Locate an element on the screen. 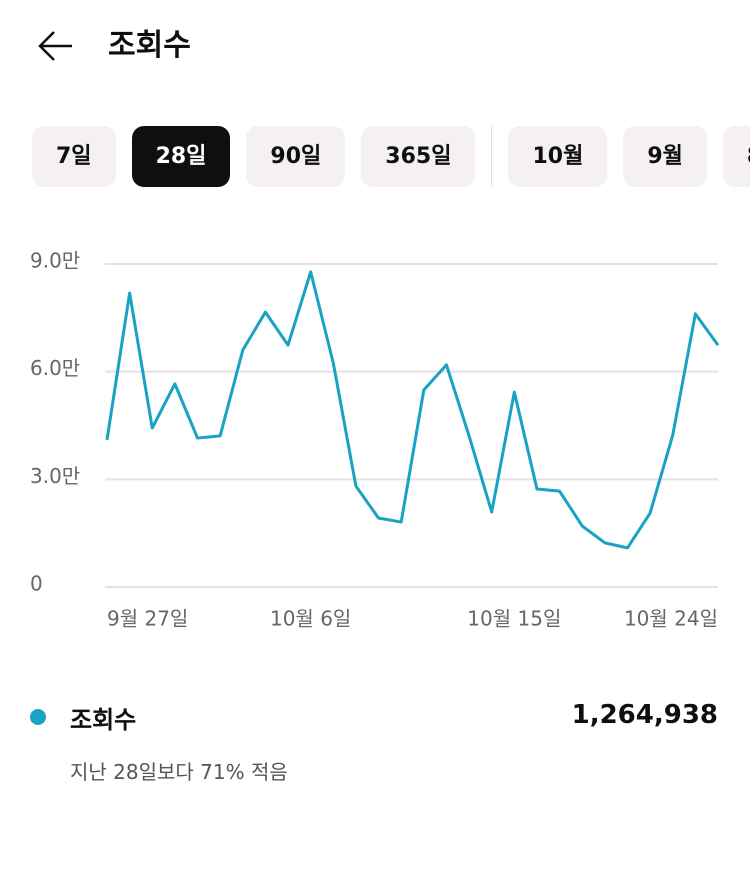 The height and width of the screenshot is (878, 750). range-tab: 8월 is located at coordinates (736, 156).